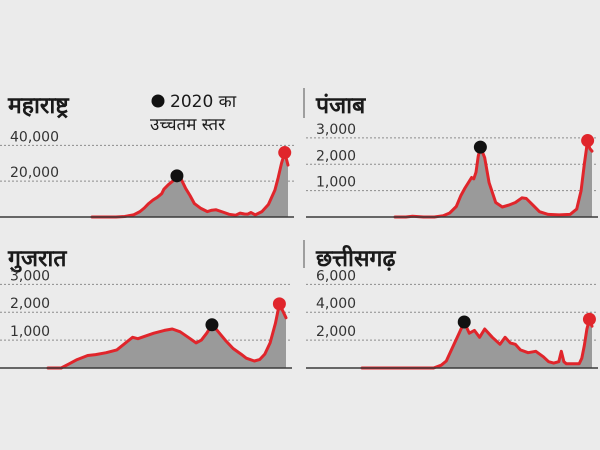  I want to click on panel-maharashtra: महाराष्ट्र 20,000 40,000, so click(147, 156).